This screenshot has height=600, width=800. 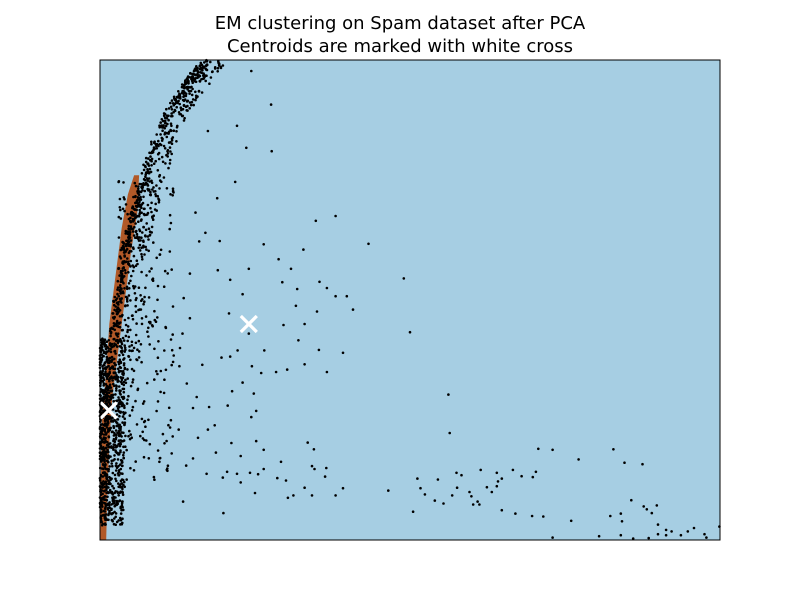 What do you see at coordinates (248, 324) in the screenshot?
I see `centroid-cross` at bounding box center [248, 324].